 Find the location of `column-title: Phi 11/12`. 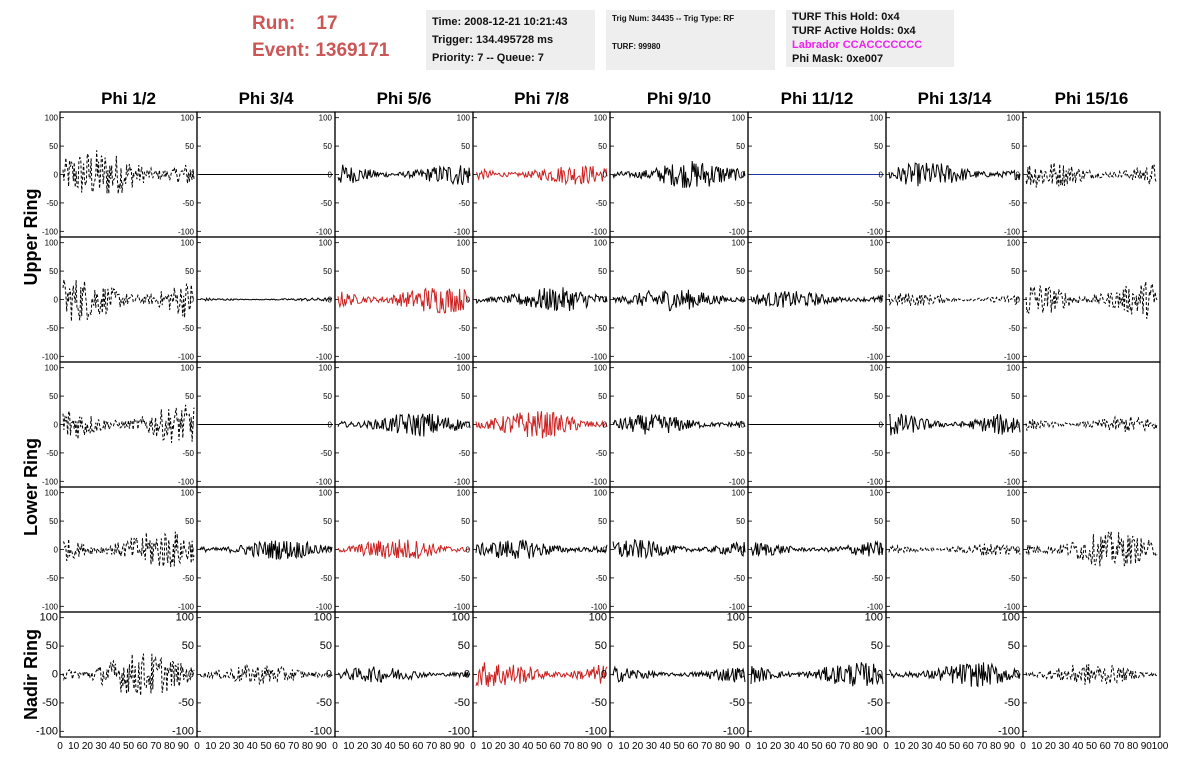

column-title: Phi 11/12 is located at coordinates (817, 98).